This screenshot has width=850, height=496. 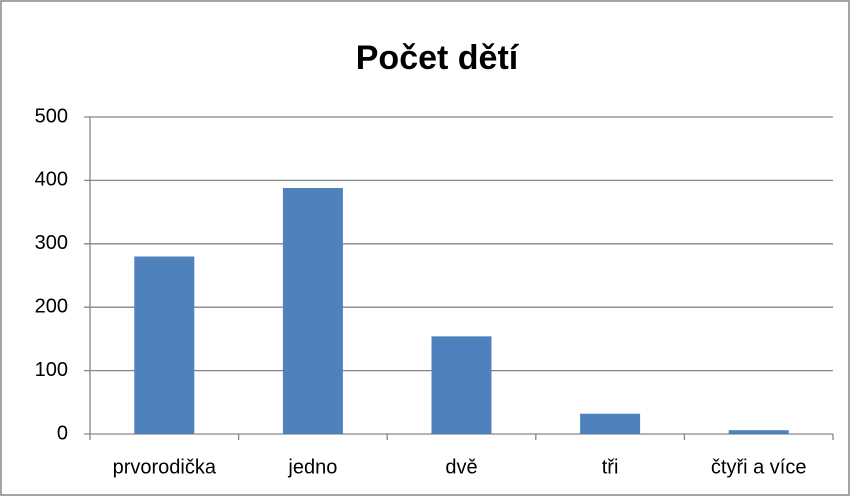 What do you see at coordinates (51, 370) in the screenshot?
I see `y-tick-label: 100` at bounding box center [51, 370].